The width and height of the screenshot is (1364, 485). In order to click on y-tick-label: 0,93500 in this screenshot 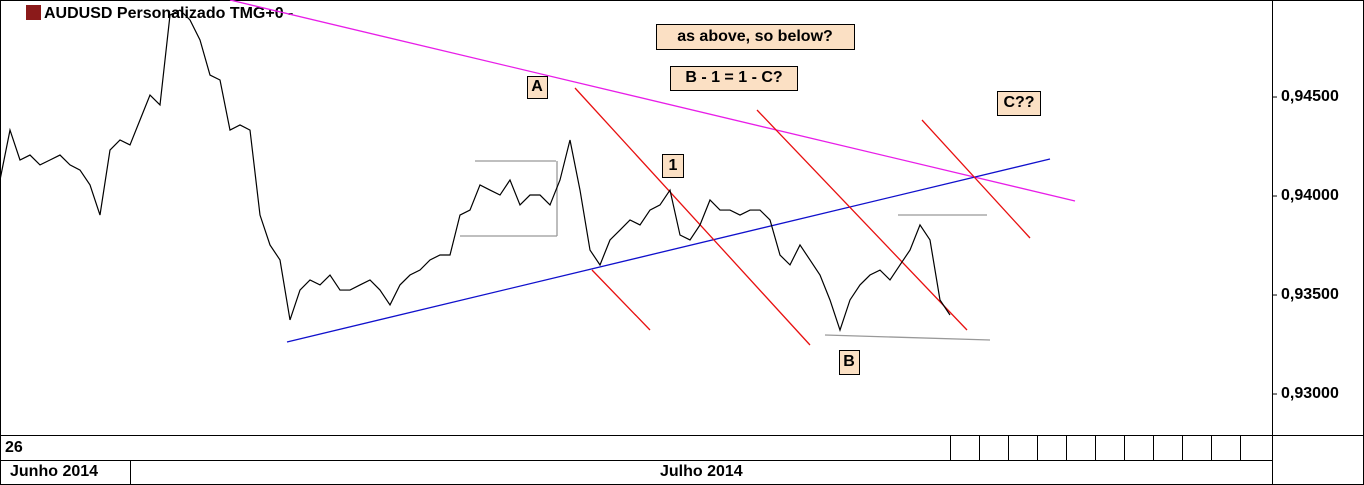, I will do `click(1310, 294)`.